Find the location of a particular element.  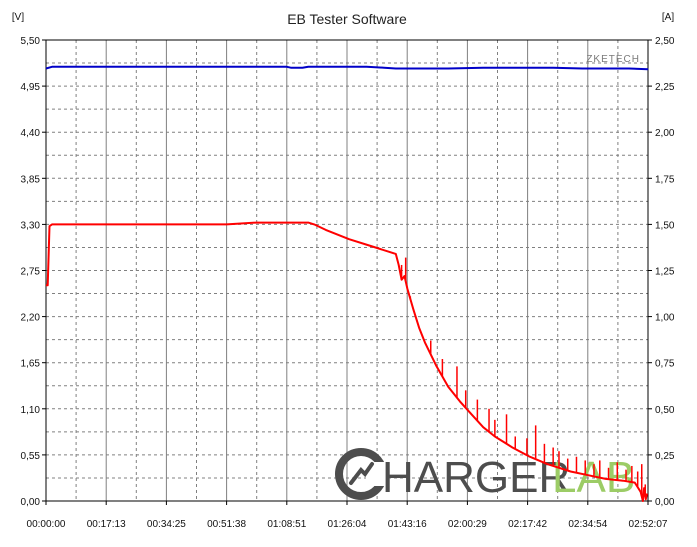

left-tick-label: 0,55 is located at coordinates (31, 456).